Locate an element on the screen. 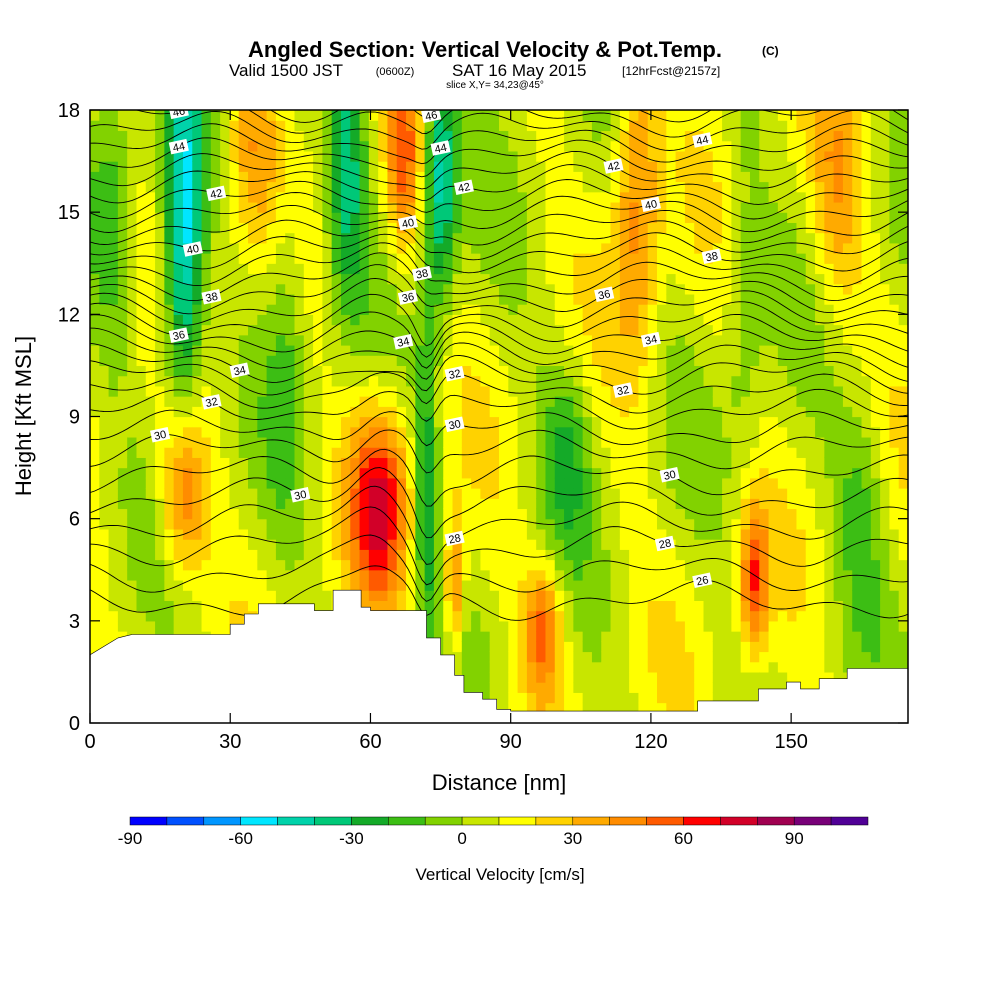 This screenshot has height=1000, width=1000. subtitle-date: SAT 16 May 2015 is located at coordinates (519, 70).